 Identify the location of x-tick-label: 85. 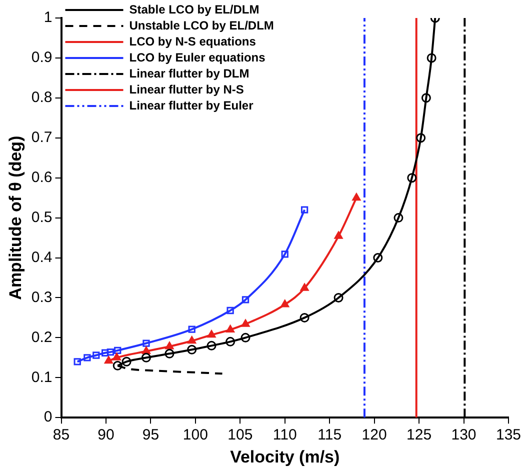
(61, 435).